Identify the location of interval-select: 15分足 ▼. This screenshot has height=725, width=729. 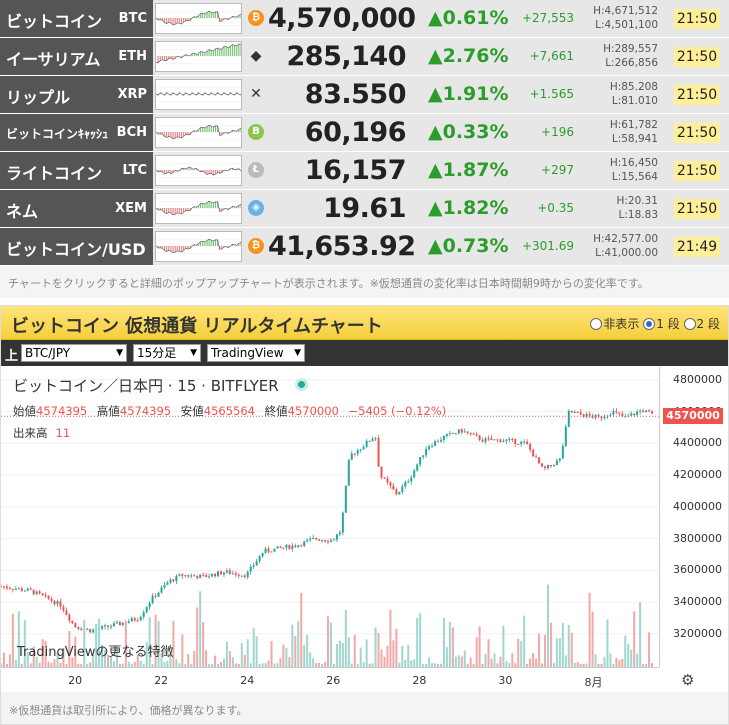
(167, 353).